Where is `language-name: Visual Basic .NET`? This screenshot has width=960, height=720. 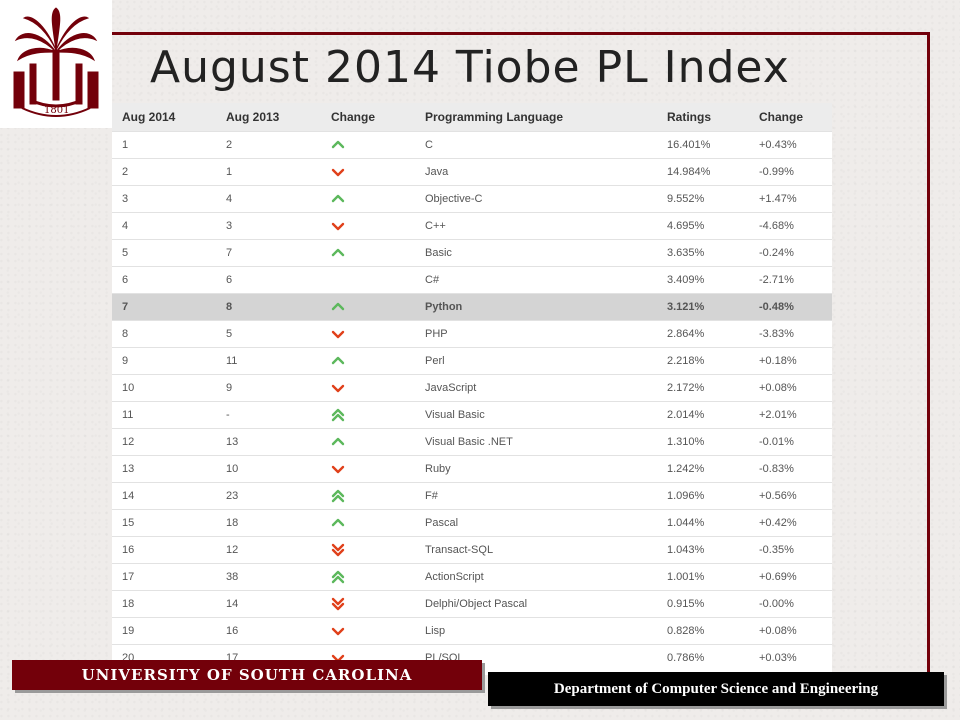
language-name: Visual Basic .NET is located at coordinates (469, 441).